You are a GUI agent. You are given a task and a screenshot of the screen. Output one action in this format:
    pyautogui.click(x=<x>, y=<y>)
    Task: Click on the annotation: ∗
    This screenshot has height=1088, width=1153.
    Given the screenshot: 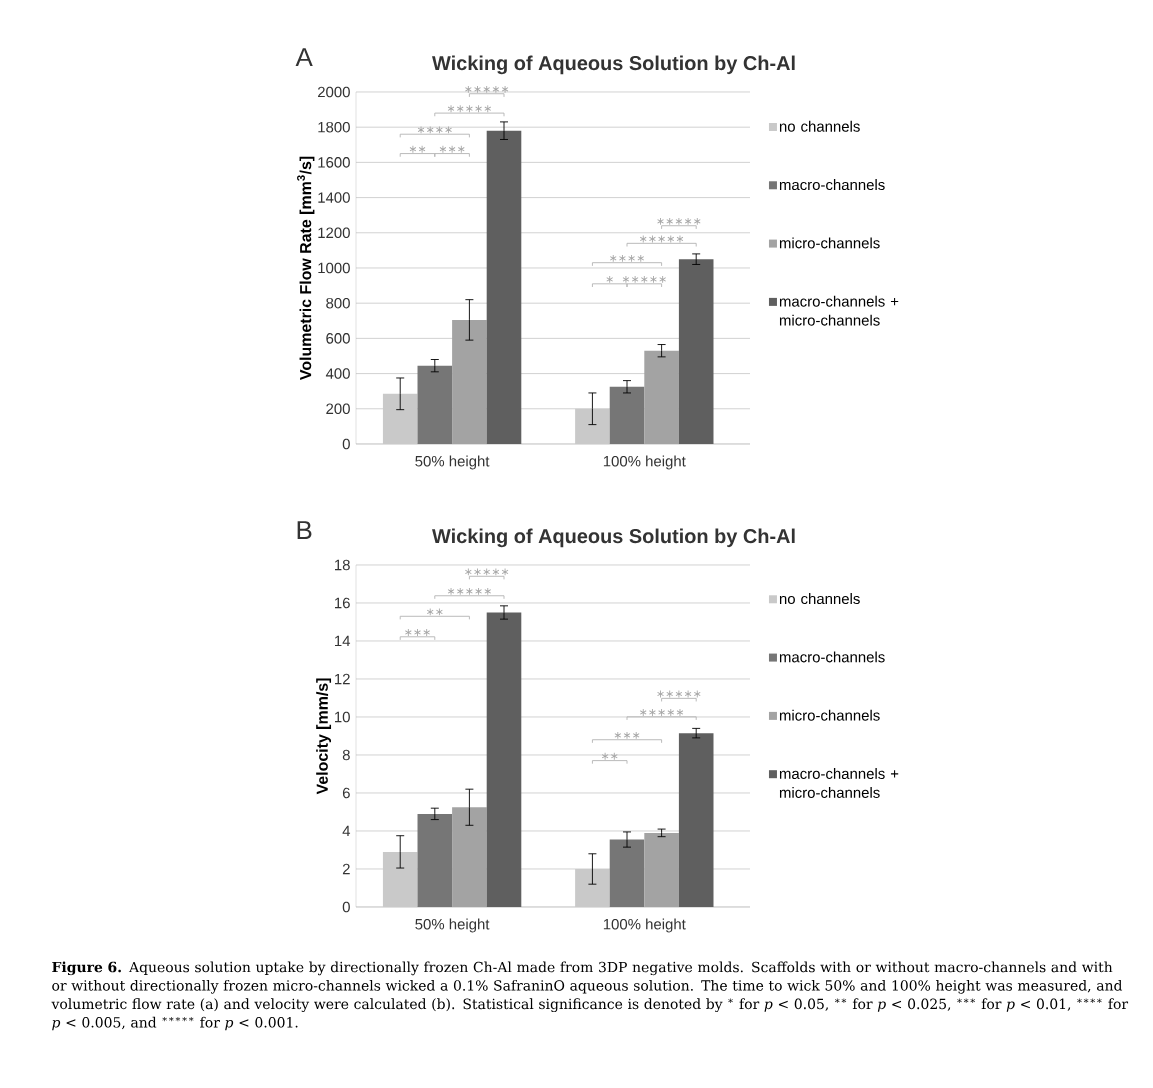 What is the action you would take?
    pyautogui.click(x=609, y=279)
    